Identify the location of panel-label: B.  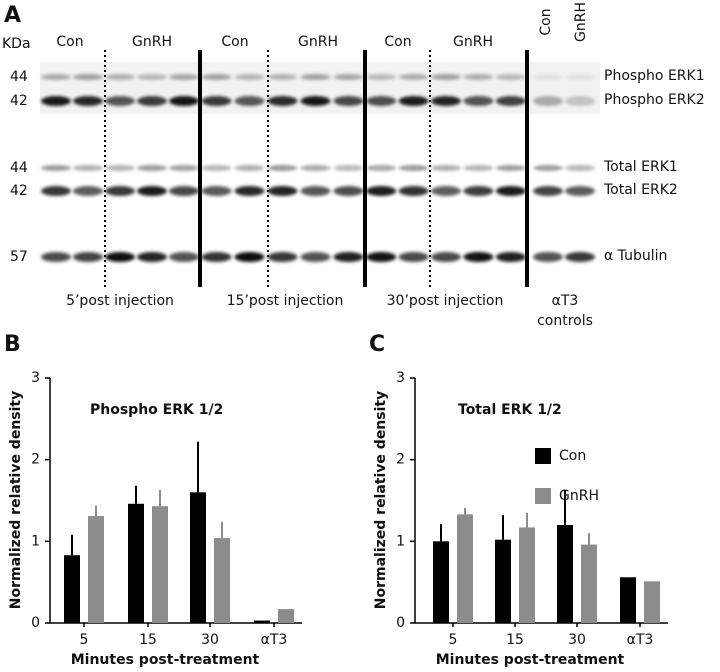
(12, 344).